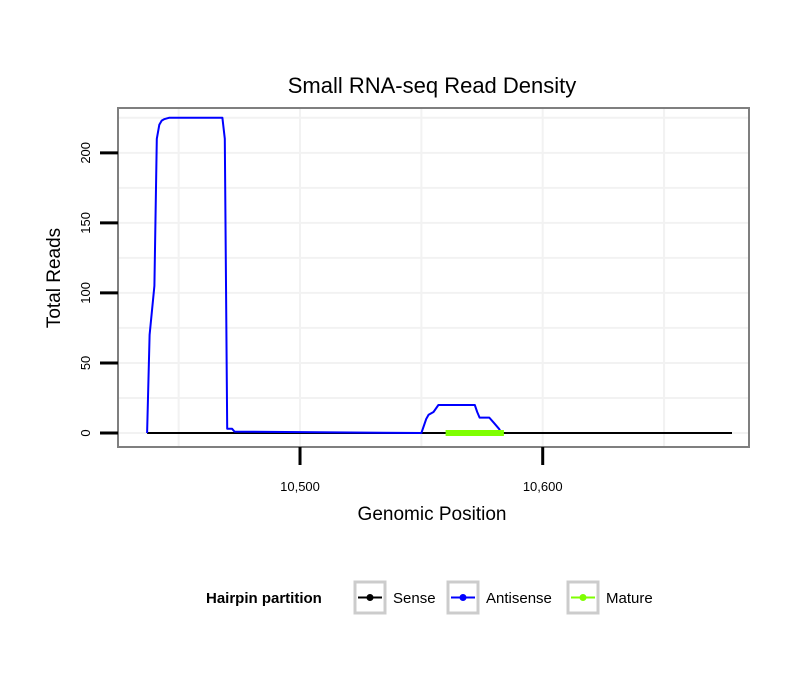  Describe the element at coordinates (432, 514) in the screenshot. I see `x-axis-title: Genomic Position` at that location.